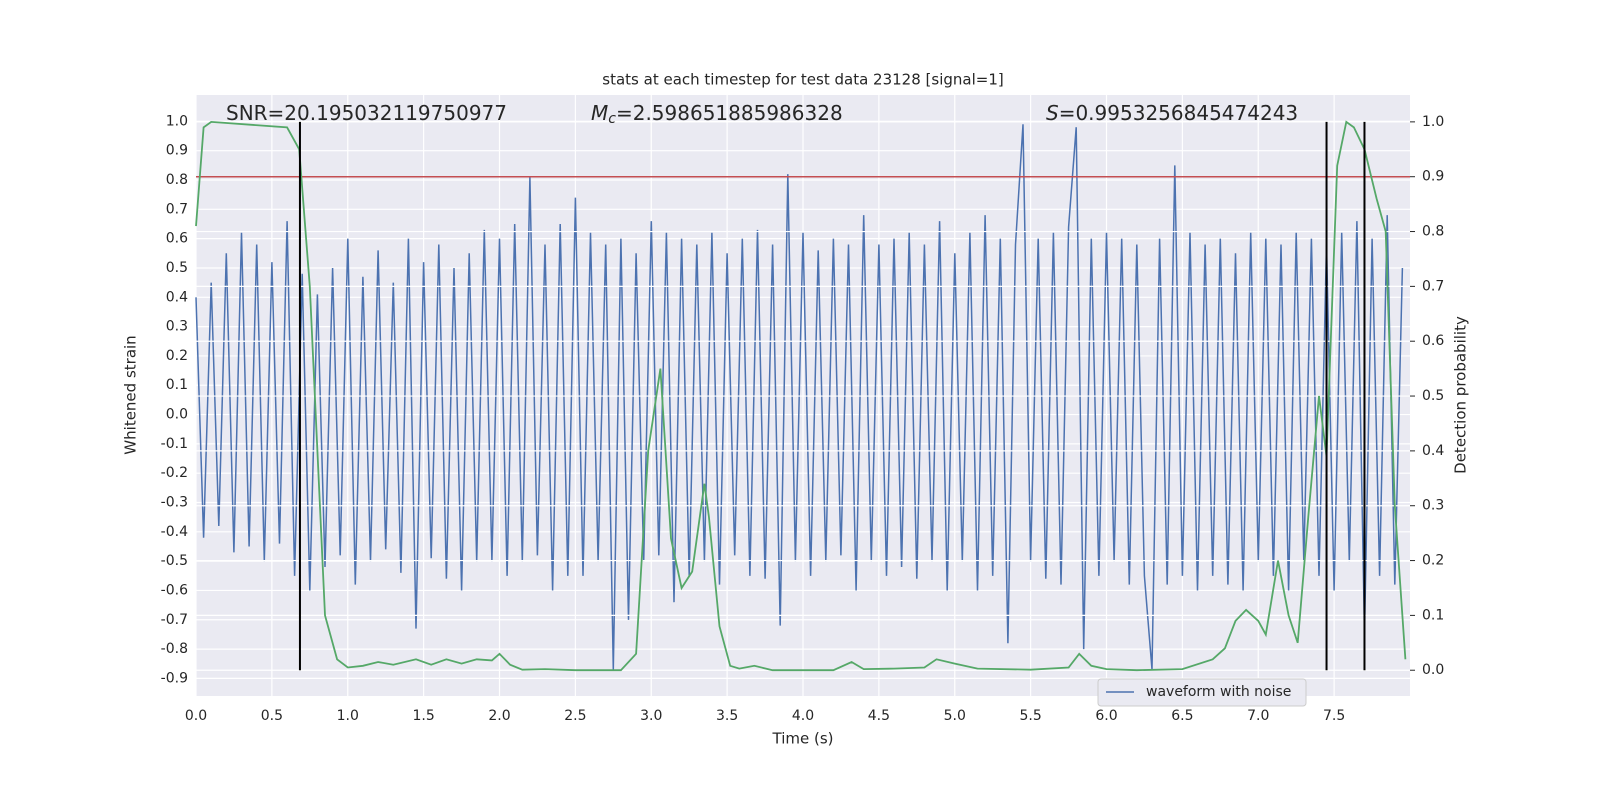 The height and width of the screenshot is (800, 1600). I want to click on y-tick-label: -0.2, so click(174, 473).